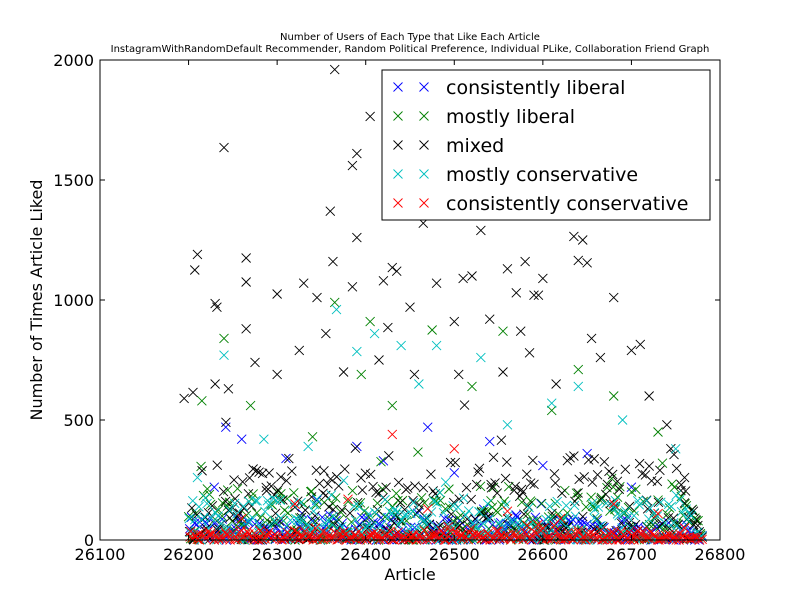 Image resolution: width=800 pixels, height=600 pixels. Describe the element at coordinates (78, 420) in the screenshot. I see `y-tick-label: 500` at that location.